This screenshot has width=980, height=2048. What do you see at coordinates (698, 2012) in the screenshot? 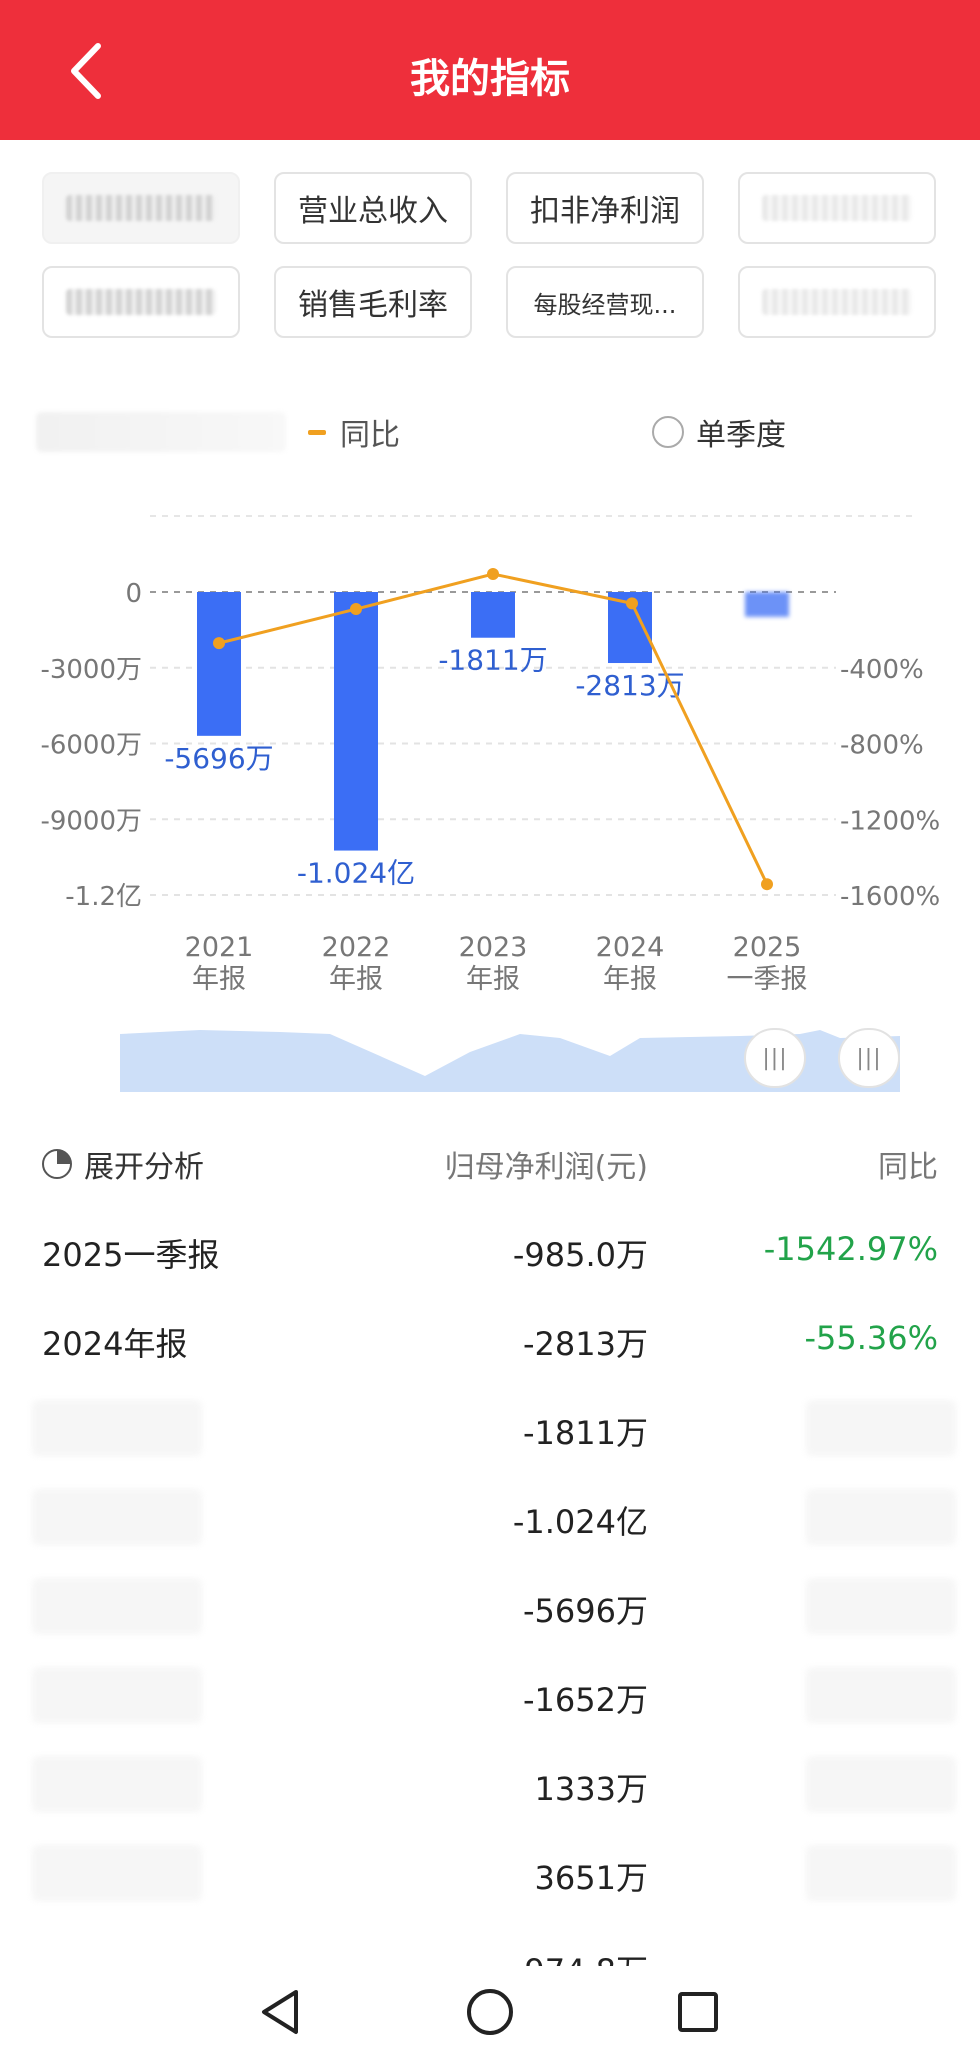
I see `recents-square-icon` at bounding box center [698, 2012].